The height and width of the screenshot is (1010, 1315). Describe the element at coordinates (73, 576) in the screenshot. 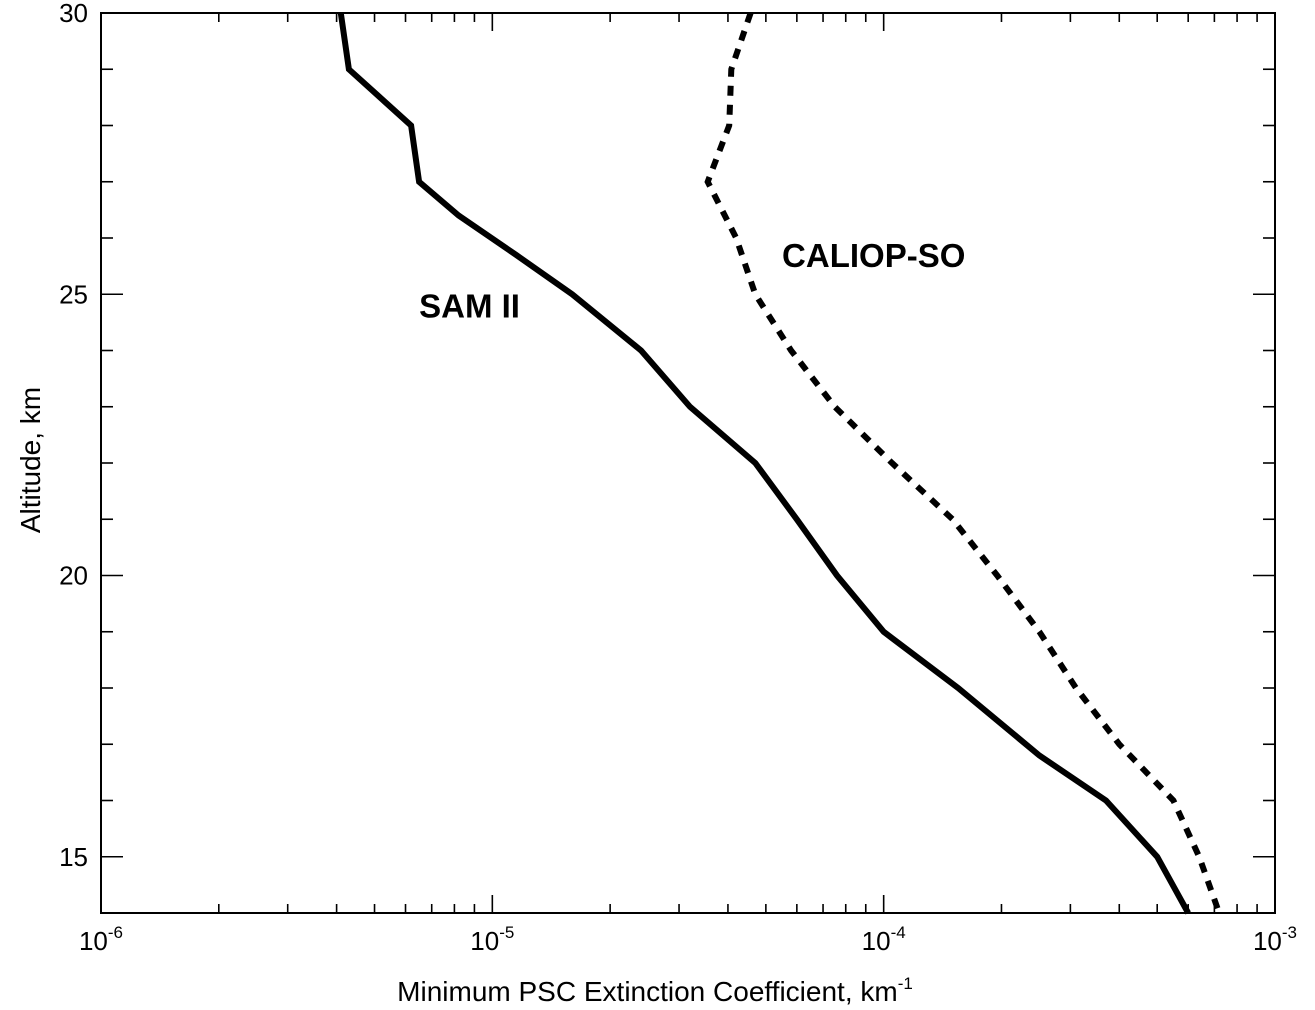

I see `y-tick-label: 20` at that location.